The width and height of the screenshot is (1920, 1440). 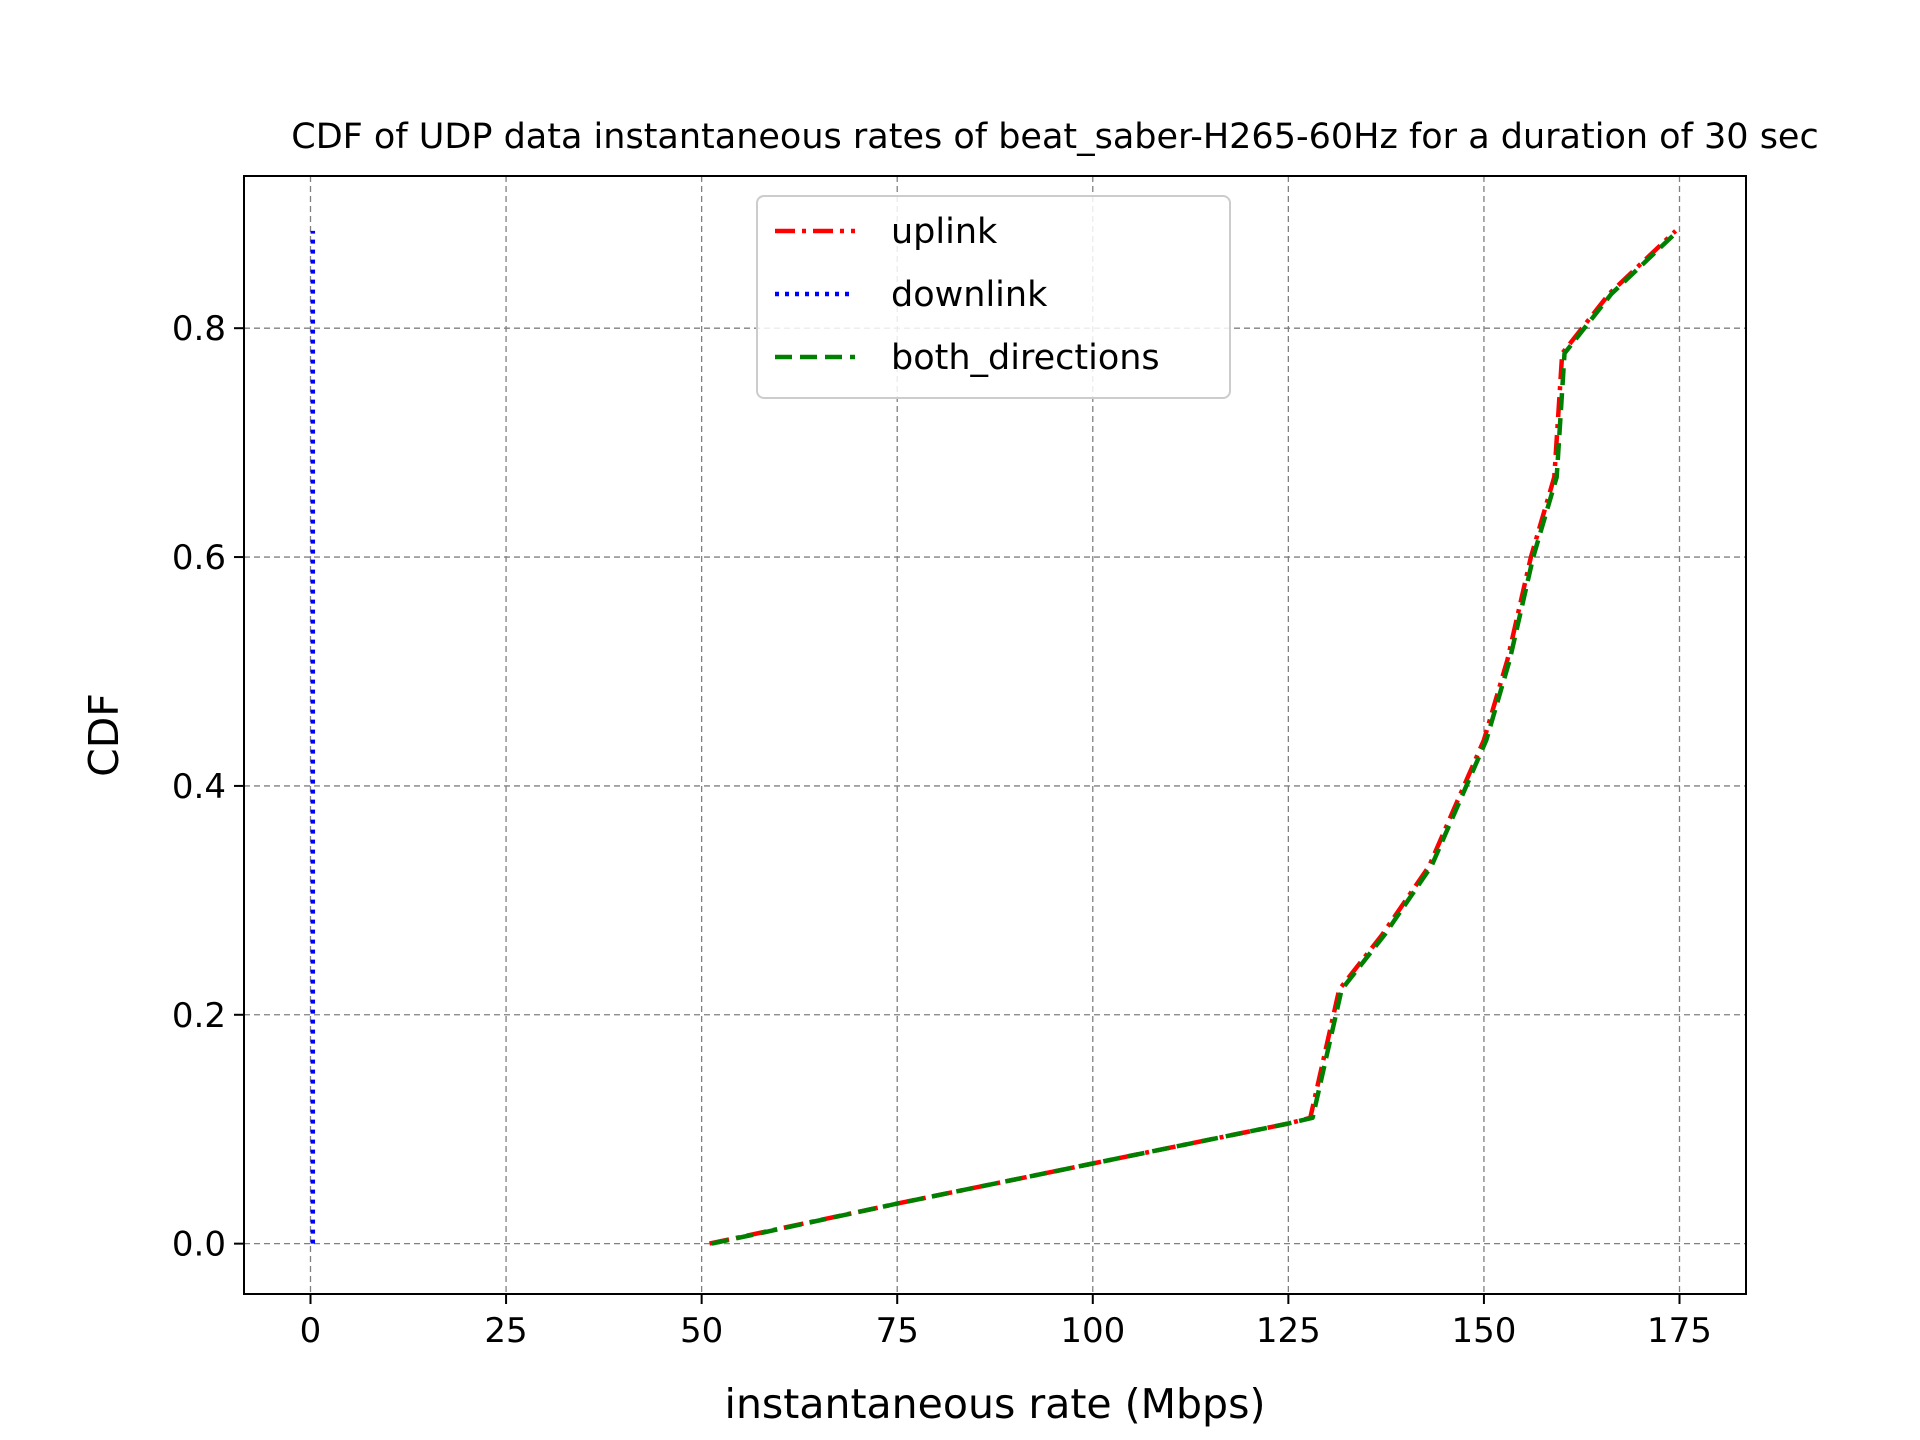 I want to click on y-tick-label: 0.2, so click(x=199, y=1016).